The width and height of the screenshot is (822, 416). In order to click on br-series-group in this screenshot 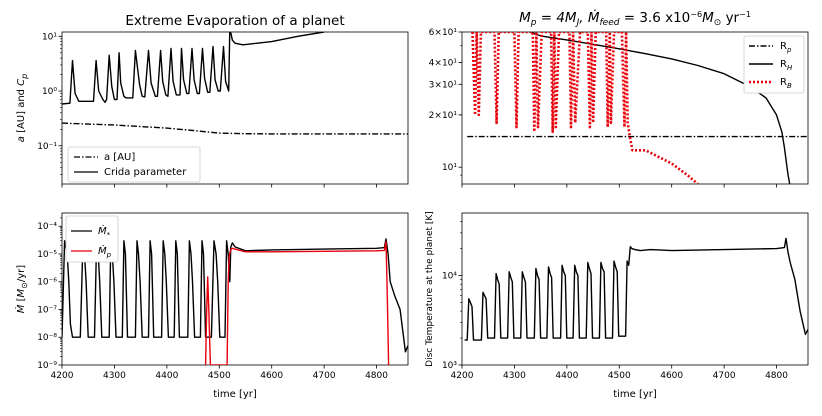, I will do `click(636, 289)`.